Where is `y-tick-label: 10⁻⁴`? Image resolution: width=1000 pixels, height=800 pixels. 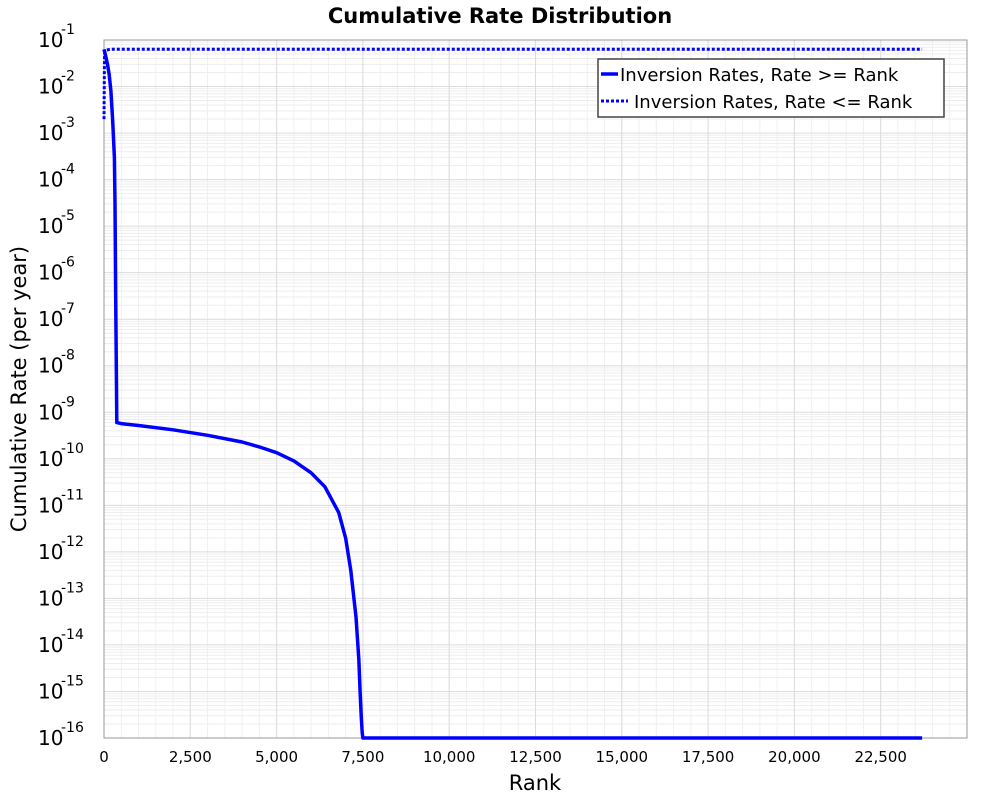
y-tick-label: 10⁻⁴ is located at coordinates (56, 177).